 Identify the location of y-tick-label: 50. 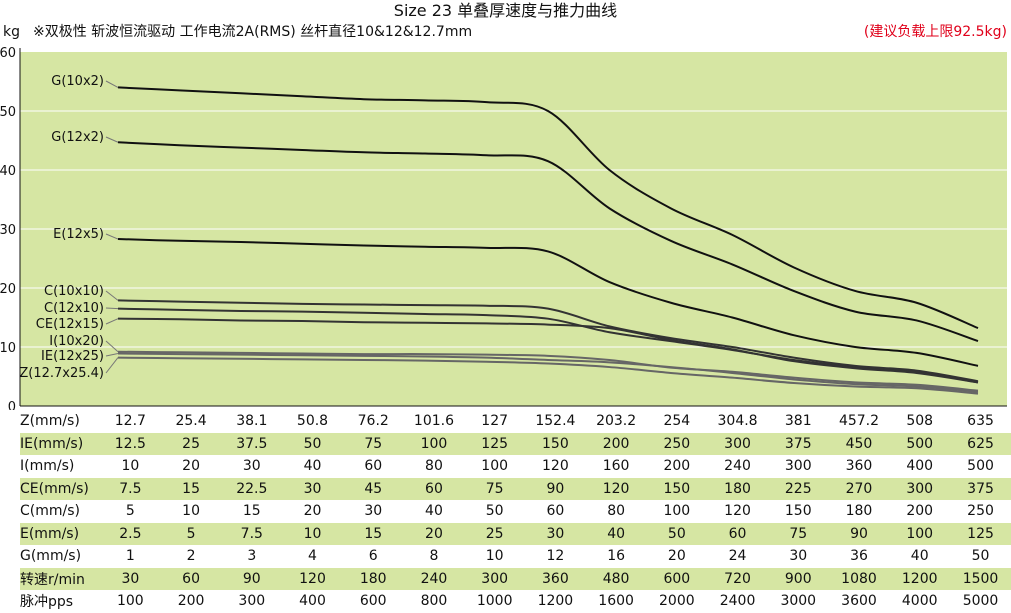
(8, 112).